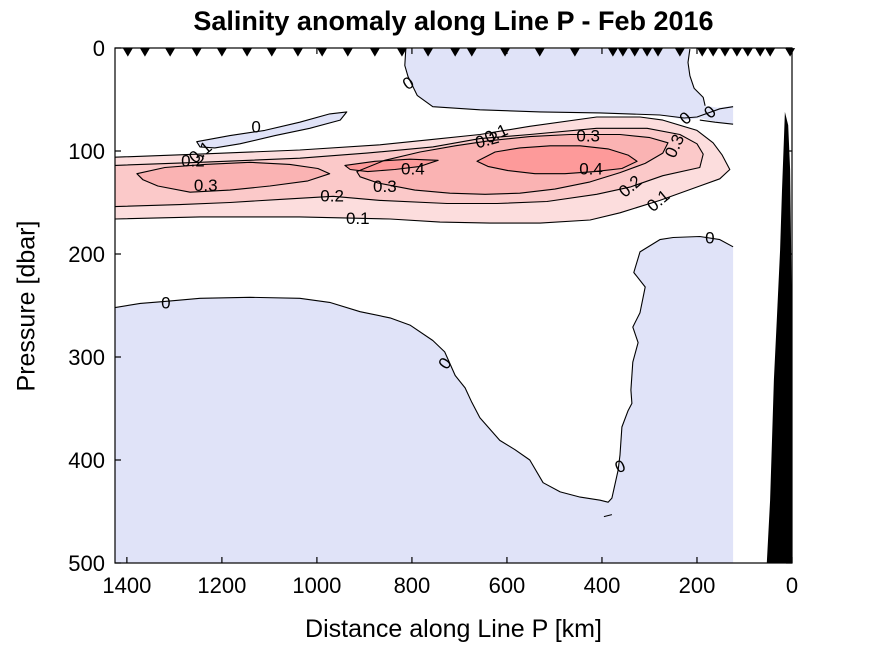 The height and width of the screenshot is (656, 875). What do you see at coordinates (86, 357) in the screenshot?
I see `y-tick-label: 300` at bounding box center [86, 357].